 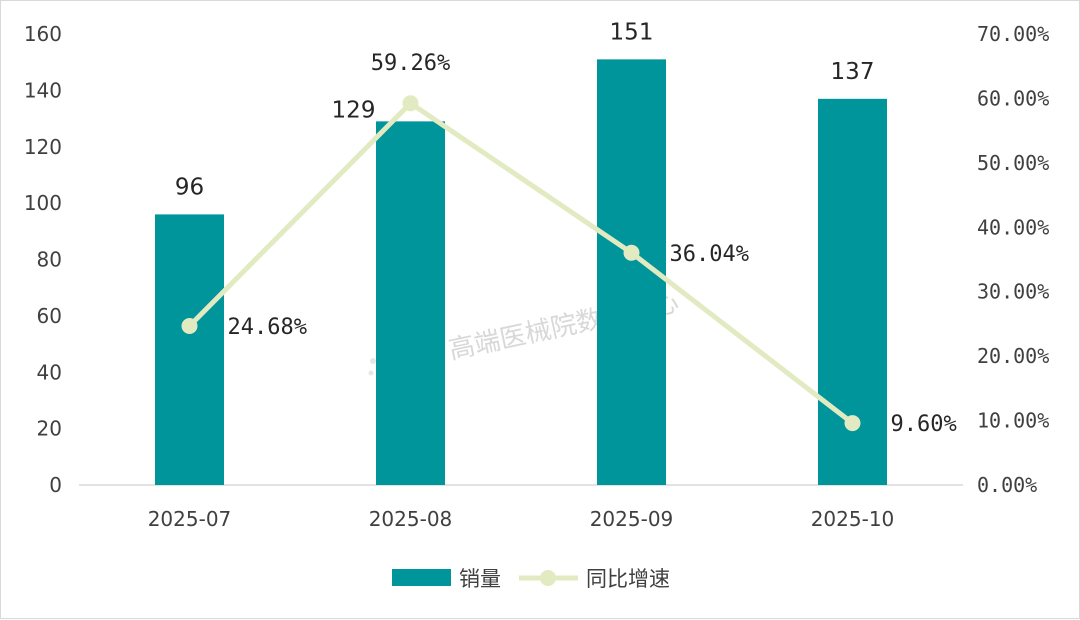 I want to click on y-right-tick-label: 60.00%, so click(x=1013, y=98).